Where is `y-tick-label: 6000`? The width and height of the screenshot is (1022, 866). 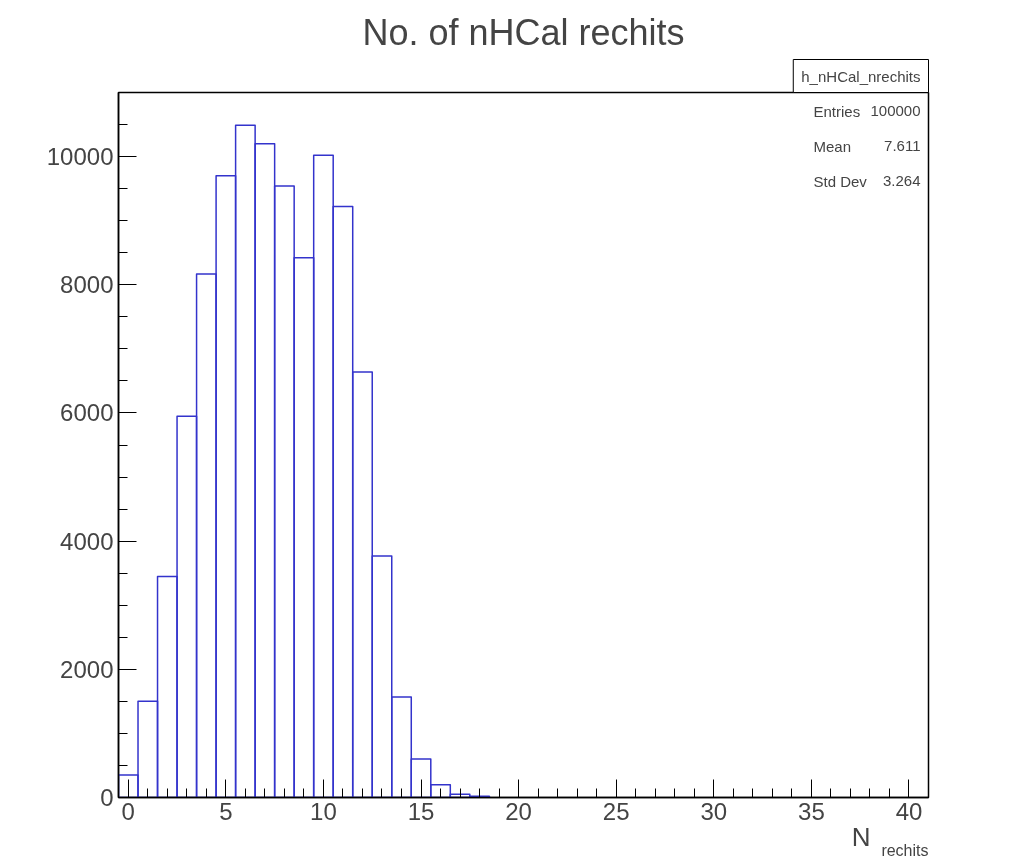 y-tick-label: 6000 is located at coordinates (87, 413).